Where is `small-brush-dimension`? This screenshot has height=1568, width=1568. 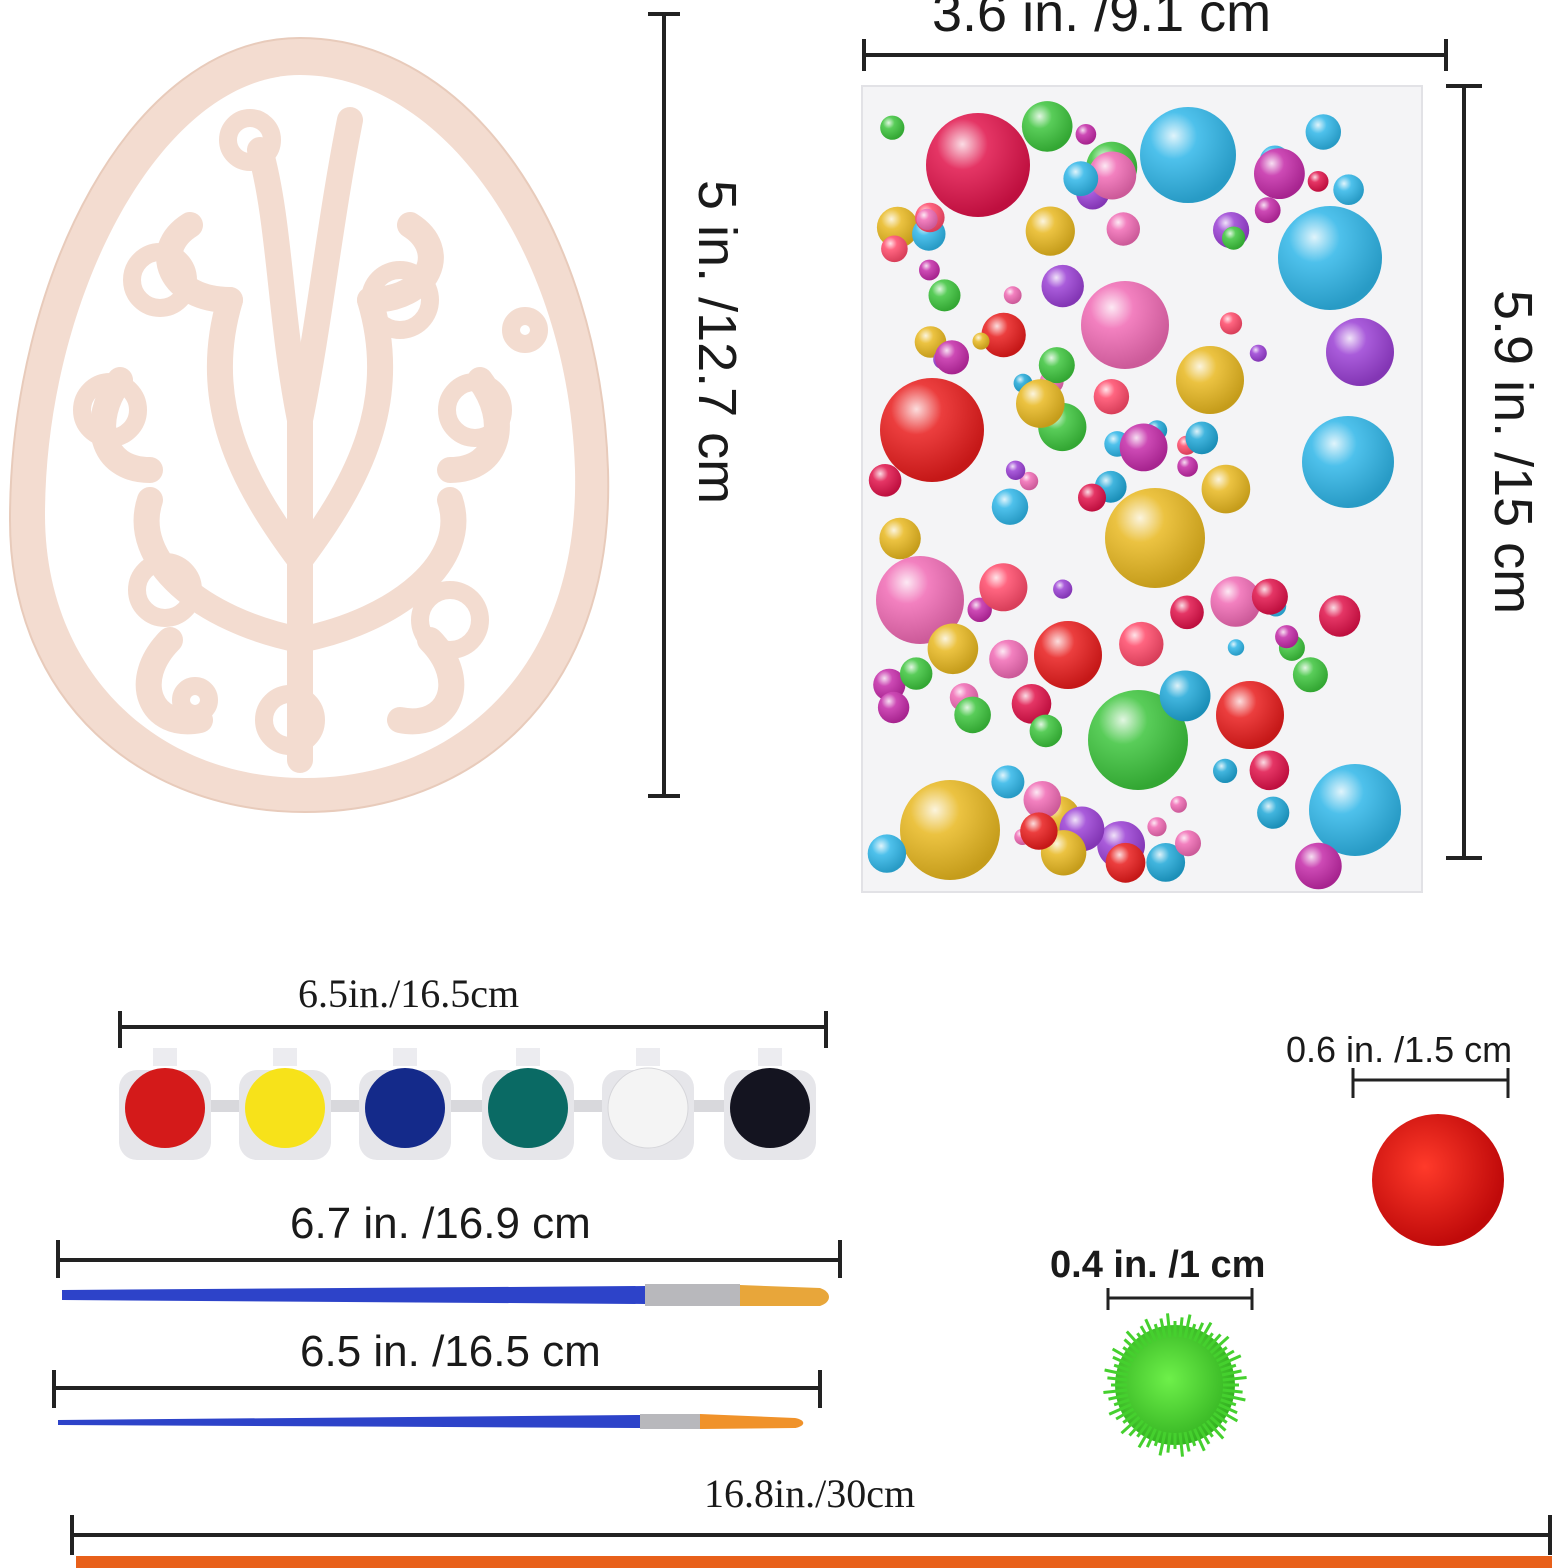 small-brush-dimension is located at coordinates (437, 1389).